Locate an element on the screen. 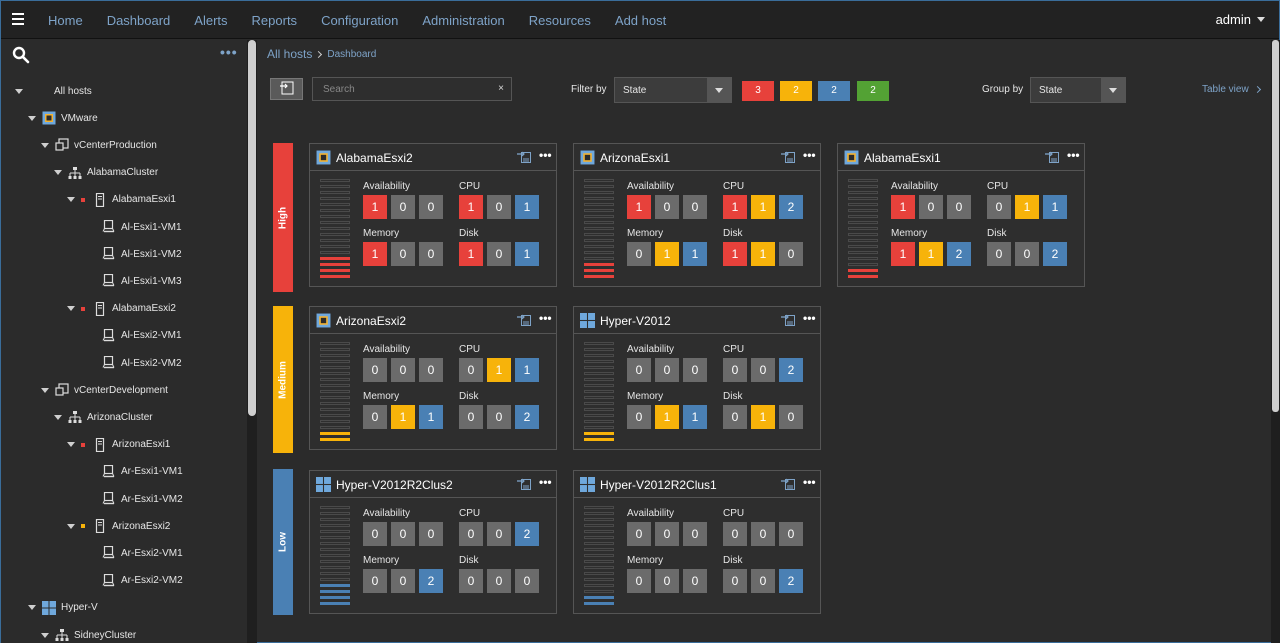 The image size is (1280, 643). breadcrumb-all-hosts: All hosts is located at coordinates (290, 54).